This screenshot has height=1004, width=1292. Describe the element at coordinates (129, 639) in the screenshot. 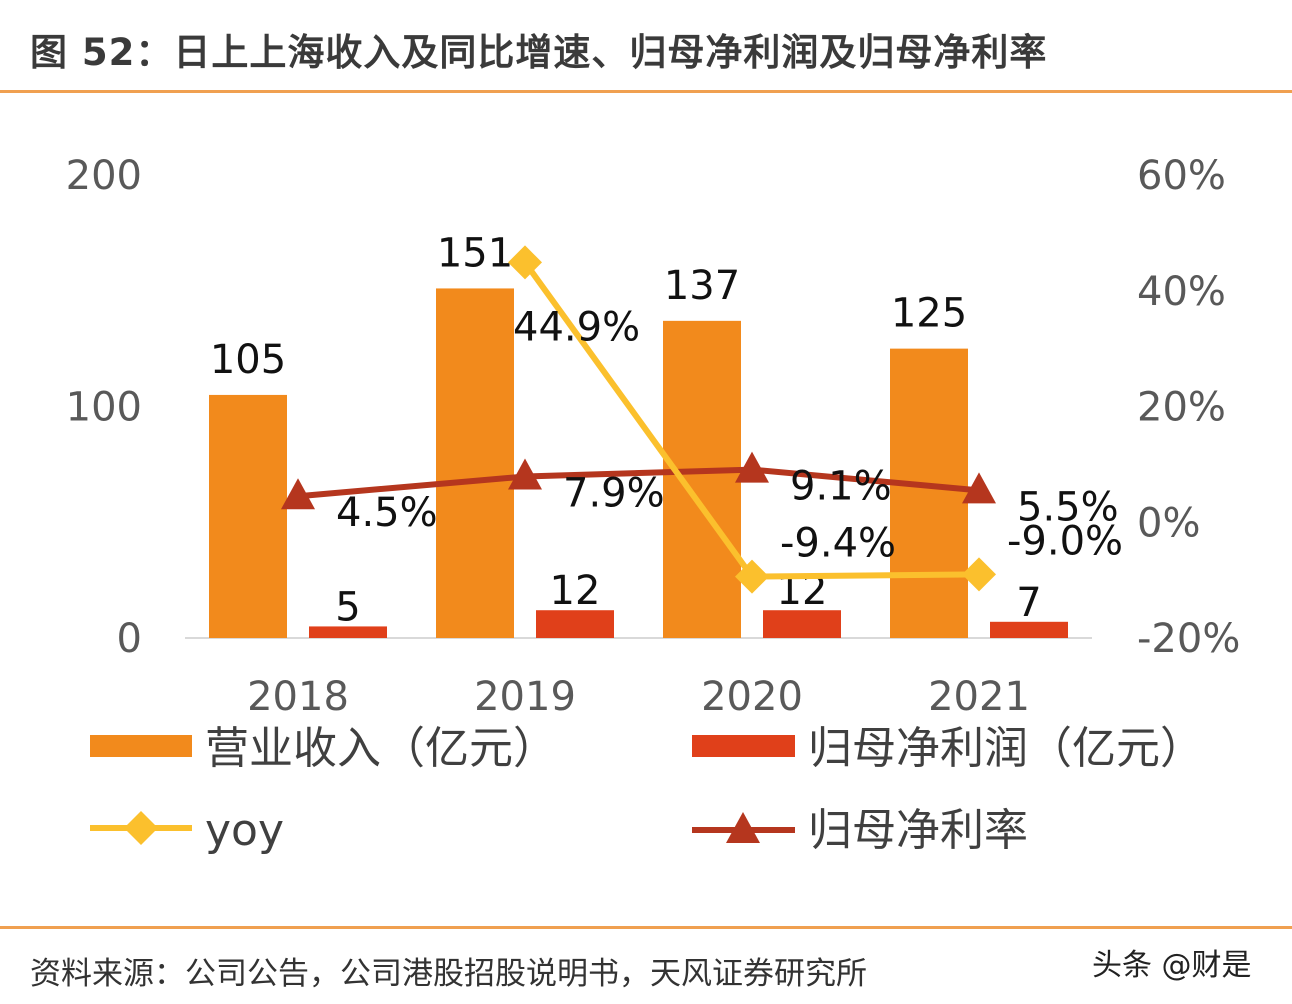

I see `left-axis-tick: 0` at that location.